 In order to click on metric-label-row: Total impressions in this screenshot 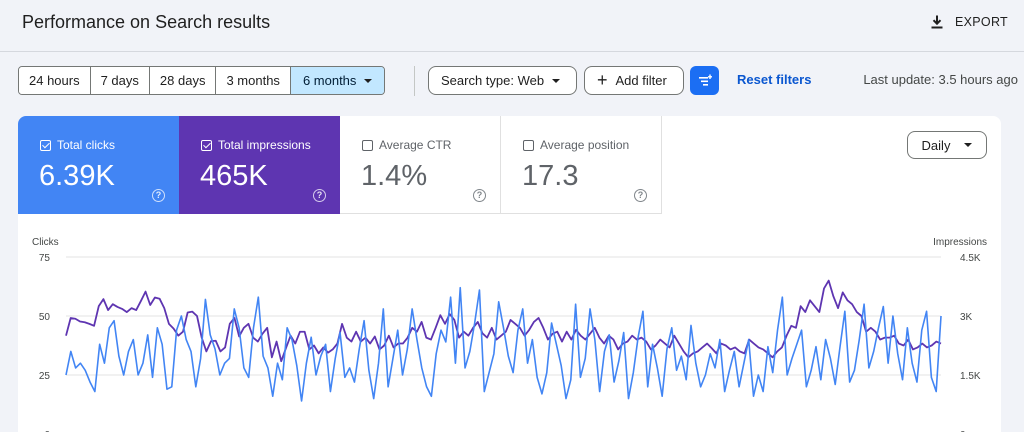, I will do `click(256, 145)`.